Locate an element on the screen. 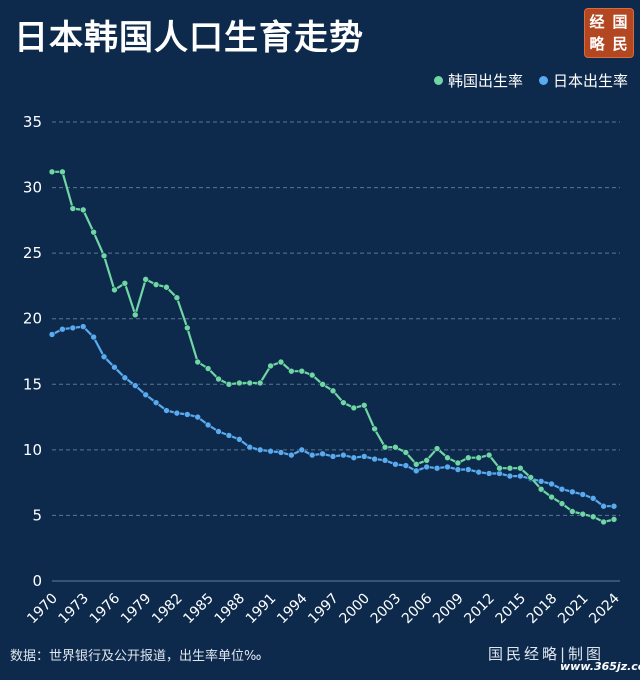 Image resolution: width=640 pixels, height=680 pixels. data-source-note: 数据：世界银行及公开报道，出生率单位‰ is located at coordinates (135, 654).